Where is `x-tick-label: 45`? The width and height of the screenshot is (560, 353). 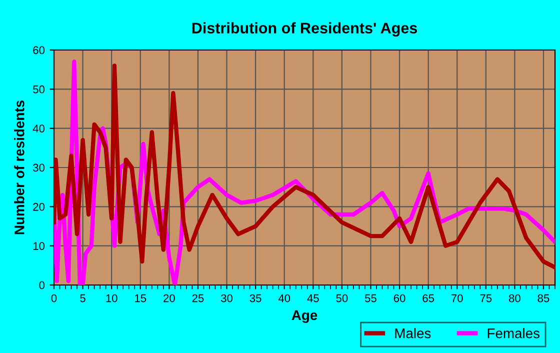 x-tick-label: 45 is located at coordinates (313, 298).